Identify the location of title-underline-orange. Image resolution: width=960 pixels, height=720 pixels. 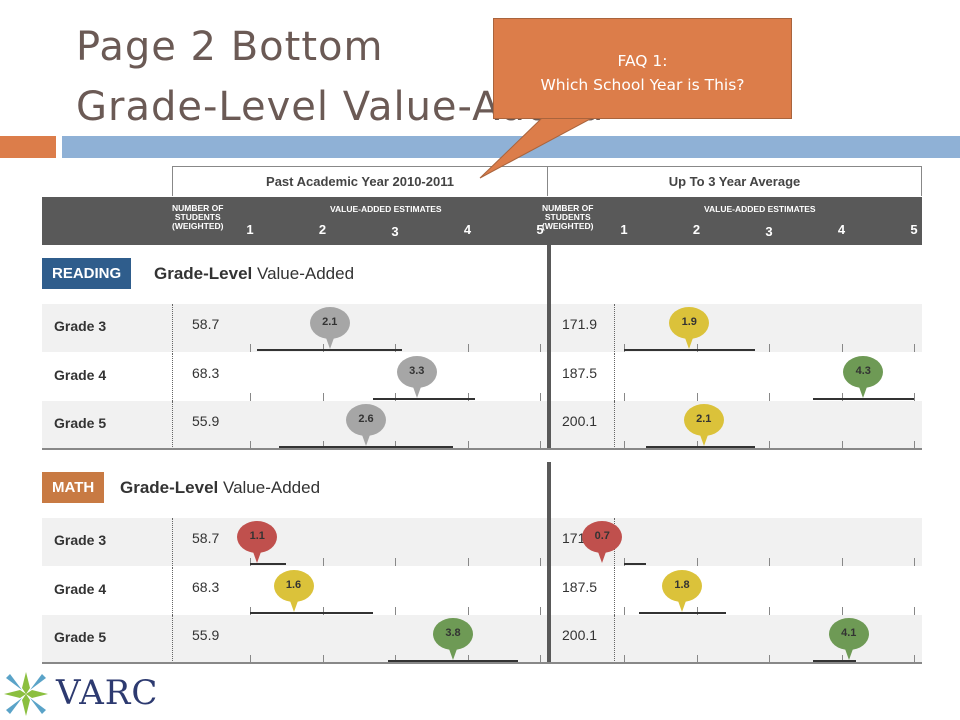
(28, 147).